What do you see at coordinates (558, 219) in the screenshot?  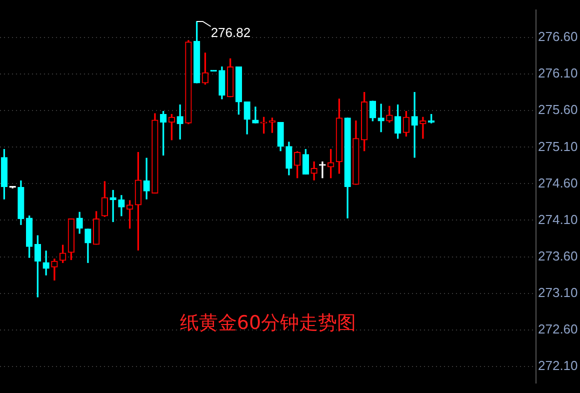 I see `y-tick-label: 274.10` at bounding box center [558, 219].